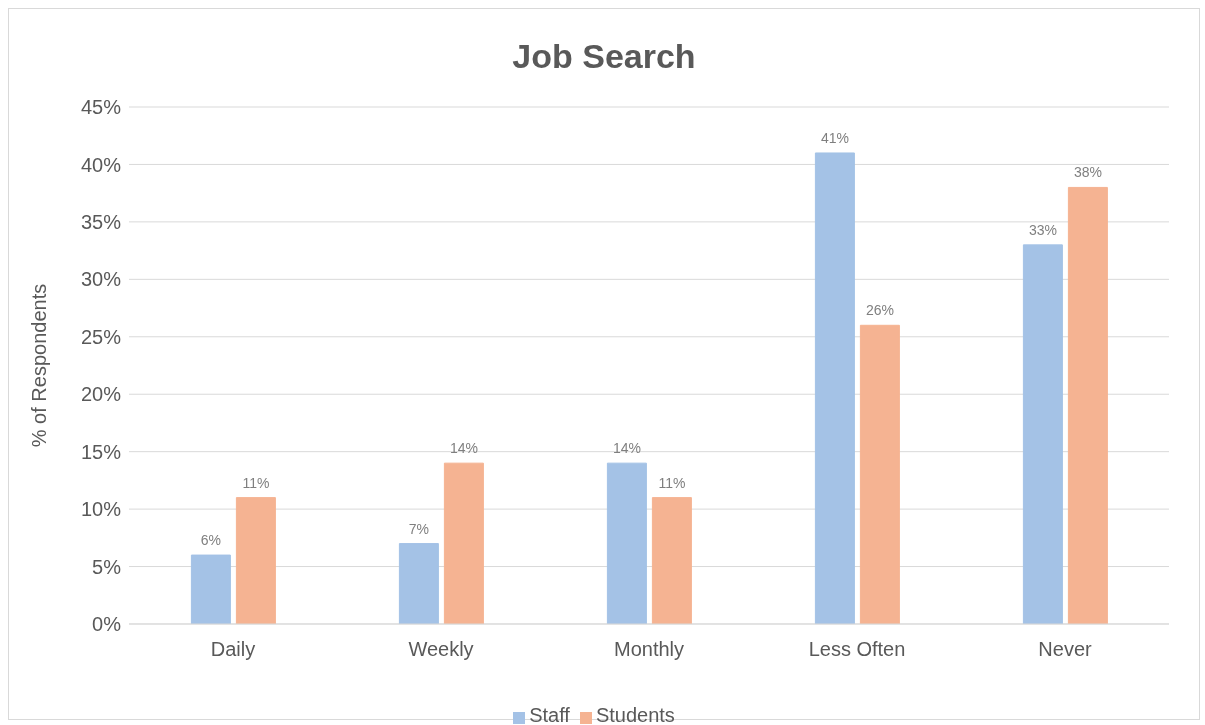 The width and height of the screenshot is (1205, 725). What do you see at coordinates (879, 310) in the screenshot?
I see `data-label: 26%` at bounding box center [879, 310].